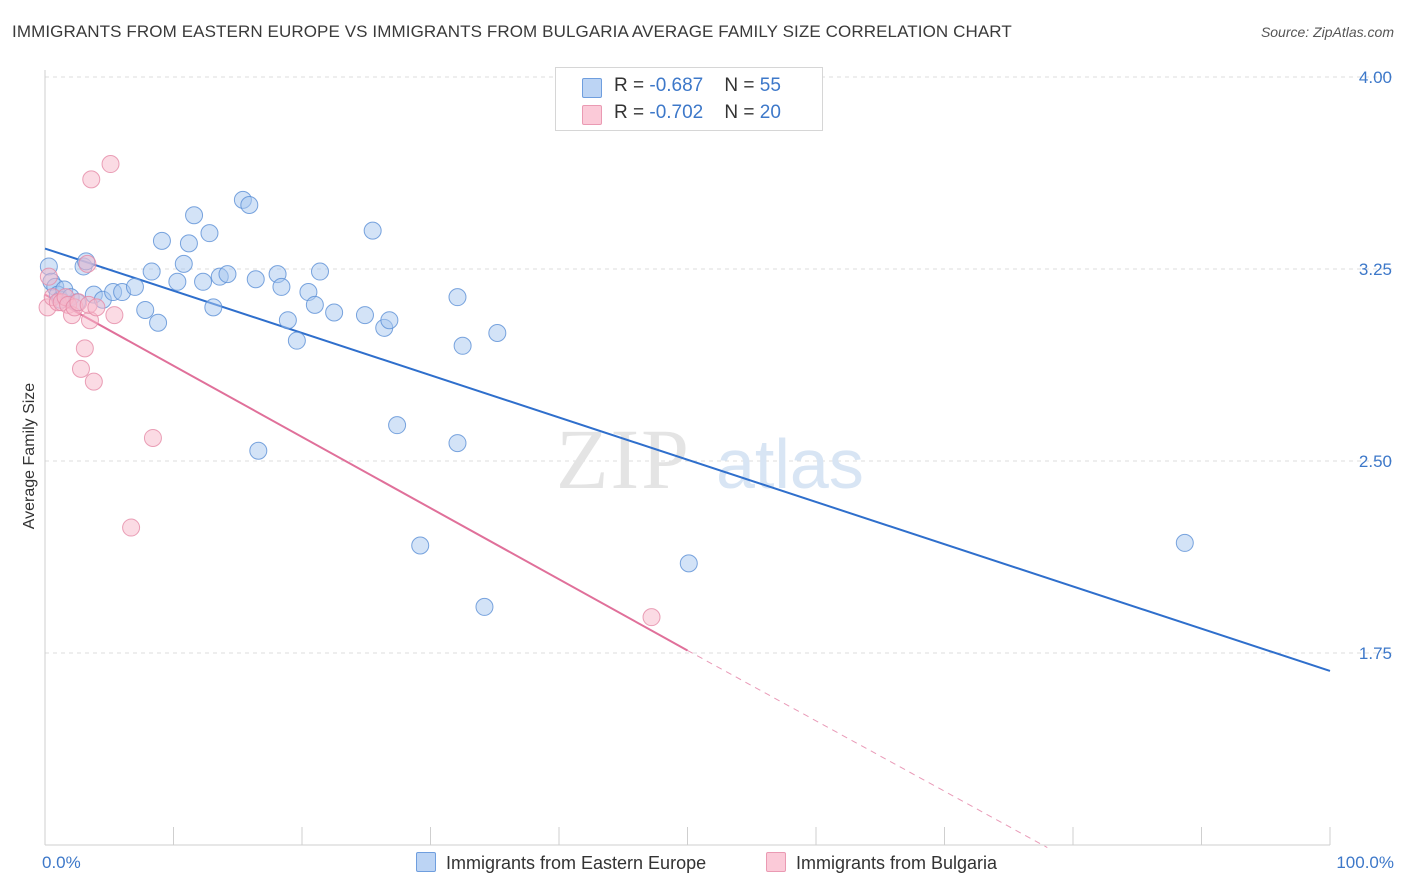 Image resolution: width=1406 pixels, height=892 pixels. Describe the element at coordinates (676, 112) in the screenshot. I see `legend-r-value: -0.702` at that location.